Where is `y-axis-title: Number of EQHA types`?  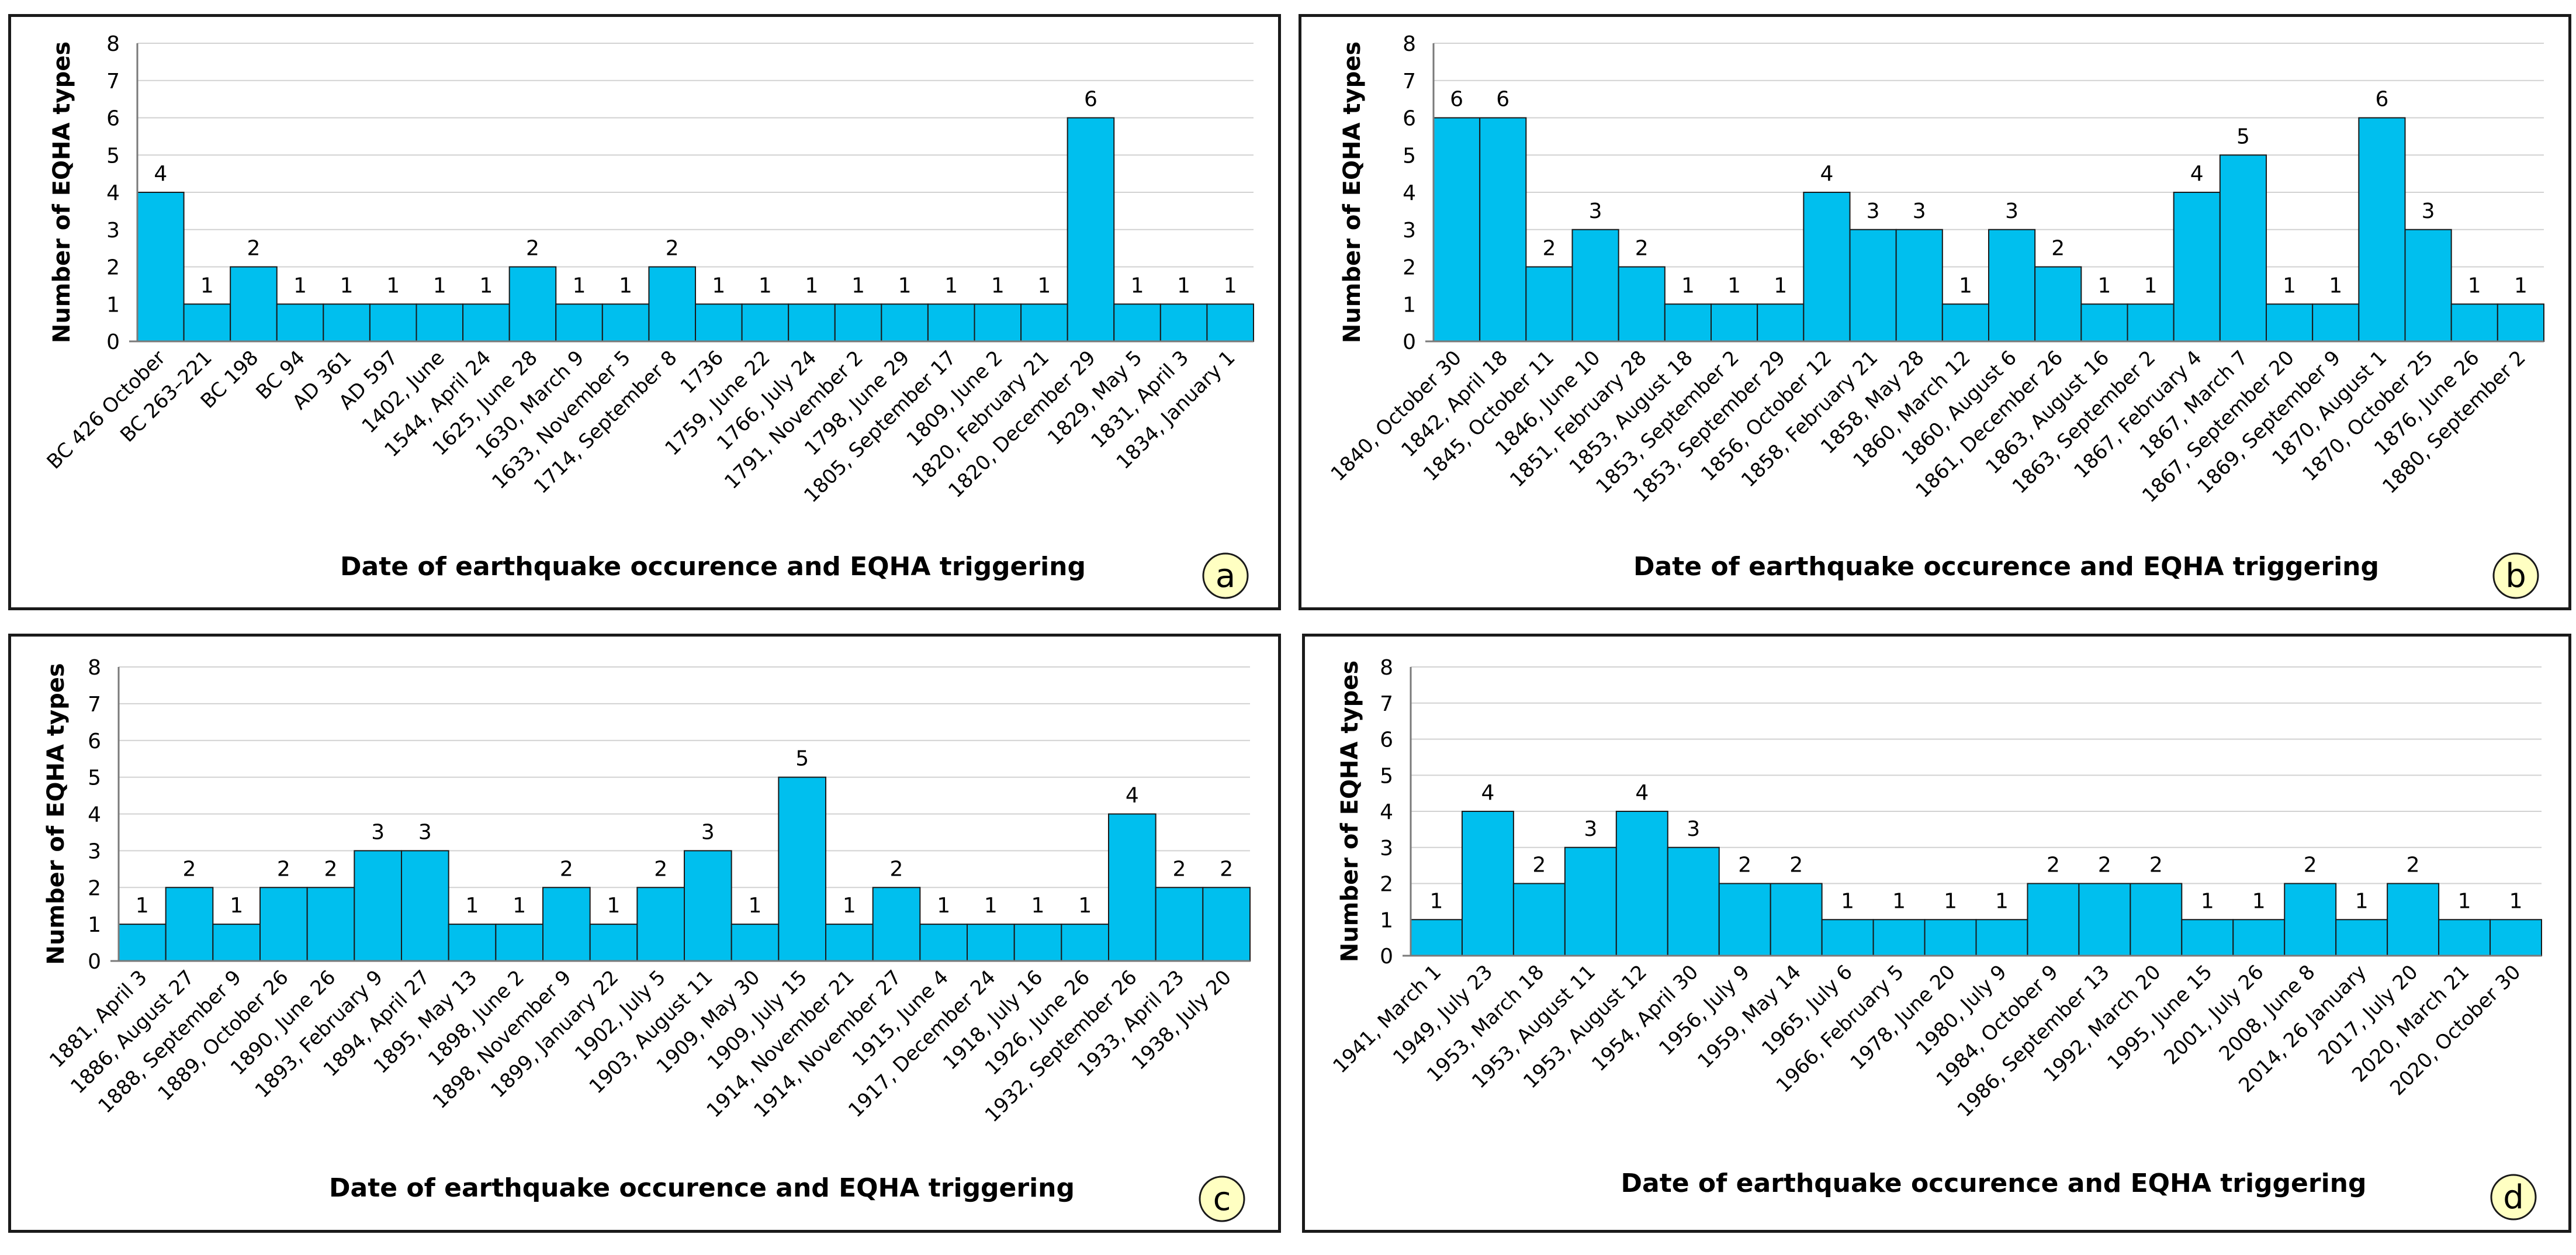 y-axis-title: Number of EQHA types is located at coordinates (56, 814).